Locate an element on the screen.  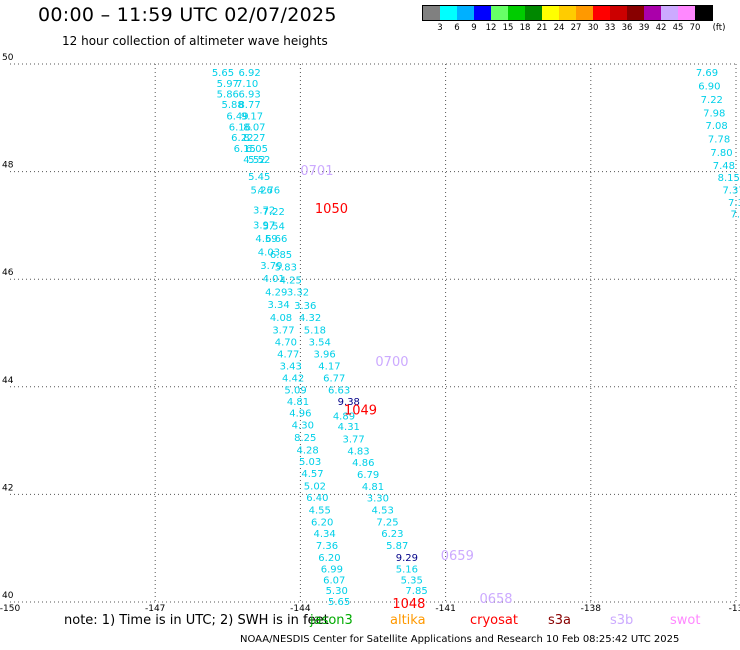
satellite-legend-item: s3a is located at coordinates (560, 620).